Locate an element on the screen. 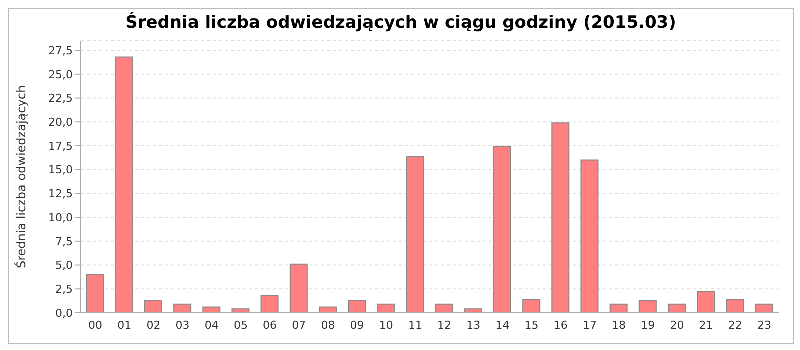 Image resolution: width=800 pixels, height=350 pixels. y-tick-label: 25,0 is located at coordinates (60, 75).